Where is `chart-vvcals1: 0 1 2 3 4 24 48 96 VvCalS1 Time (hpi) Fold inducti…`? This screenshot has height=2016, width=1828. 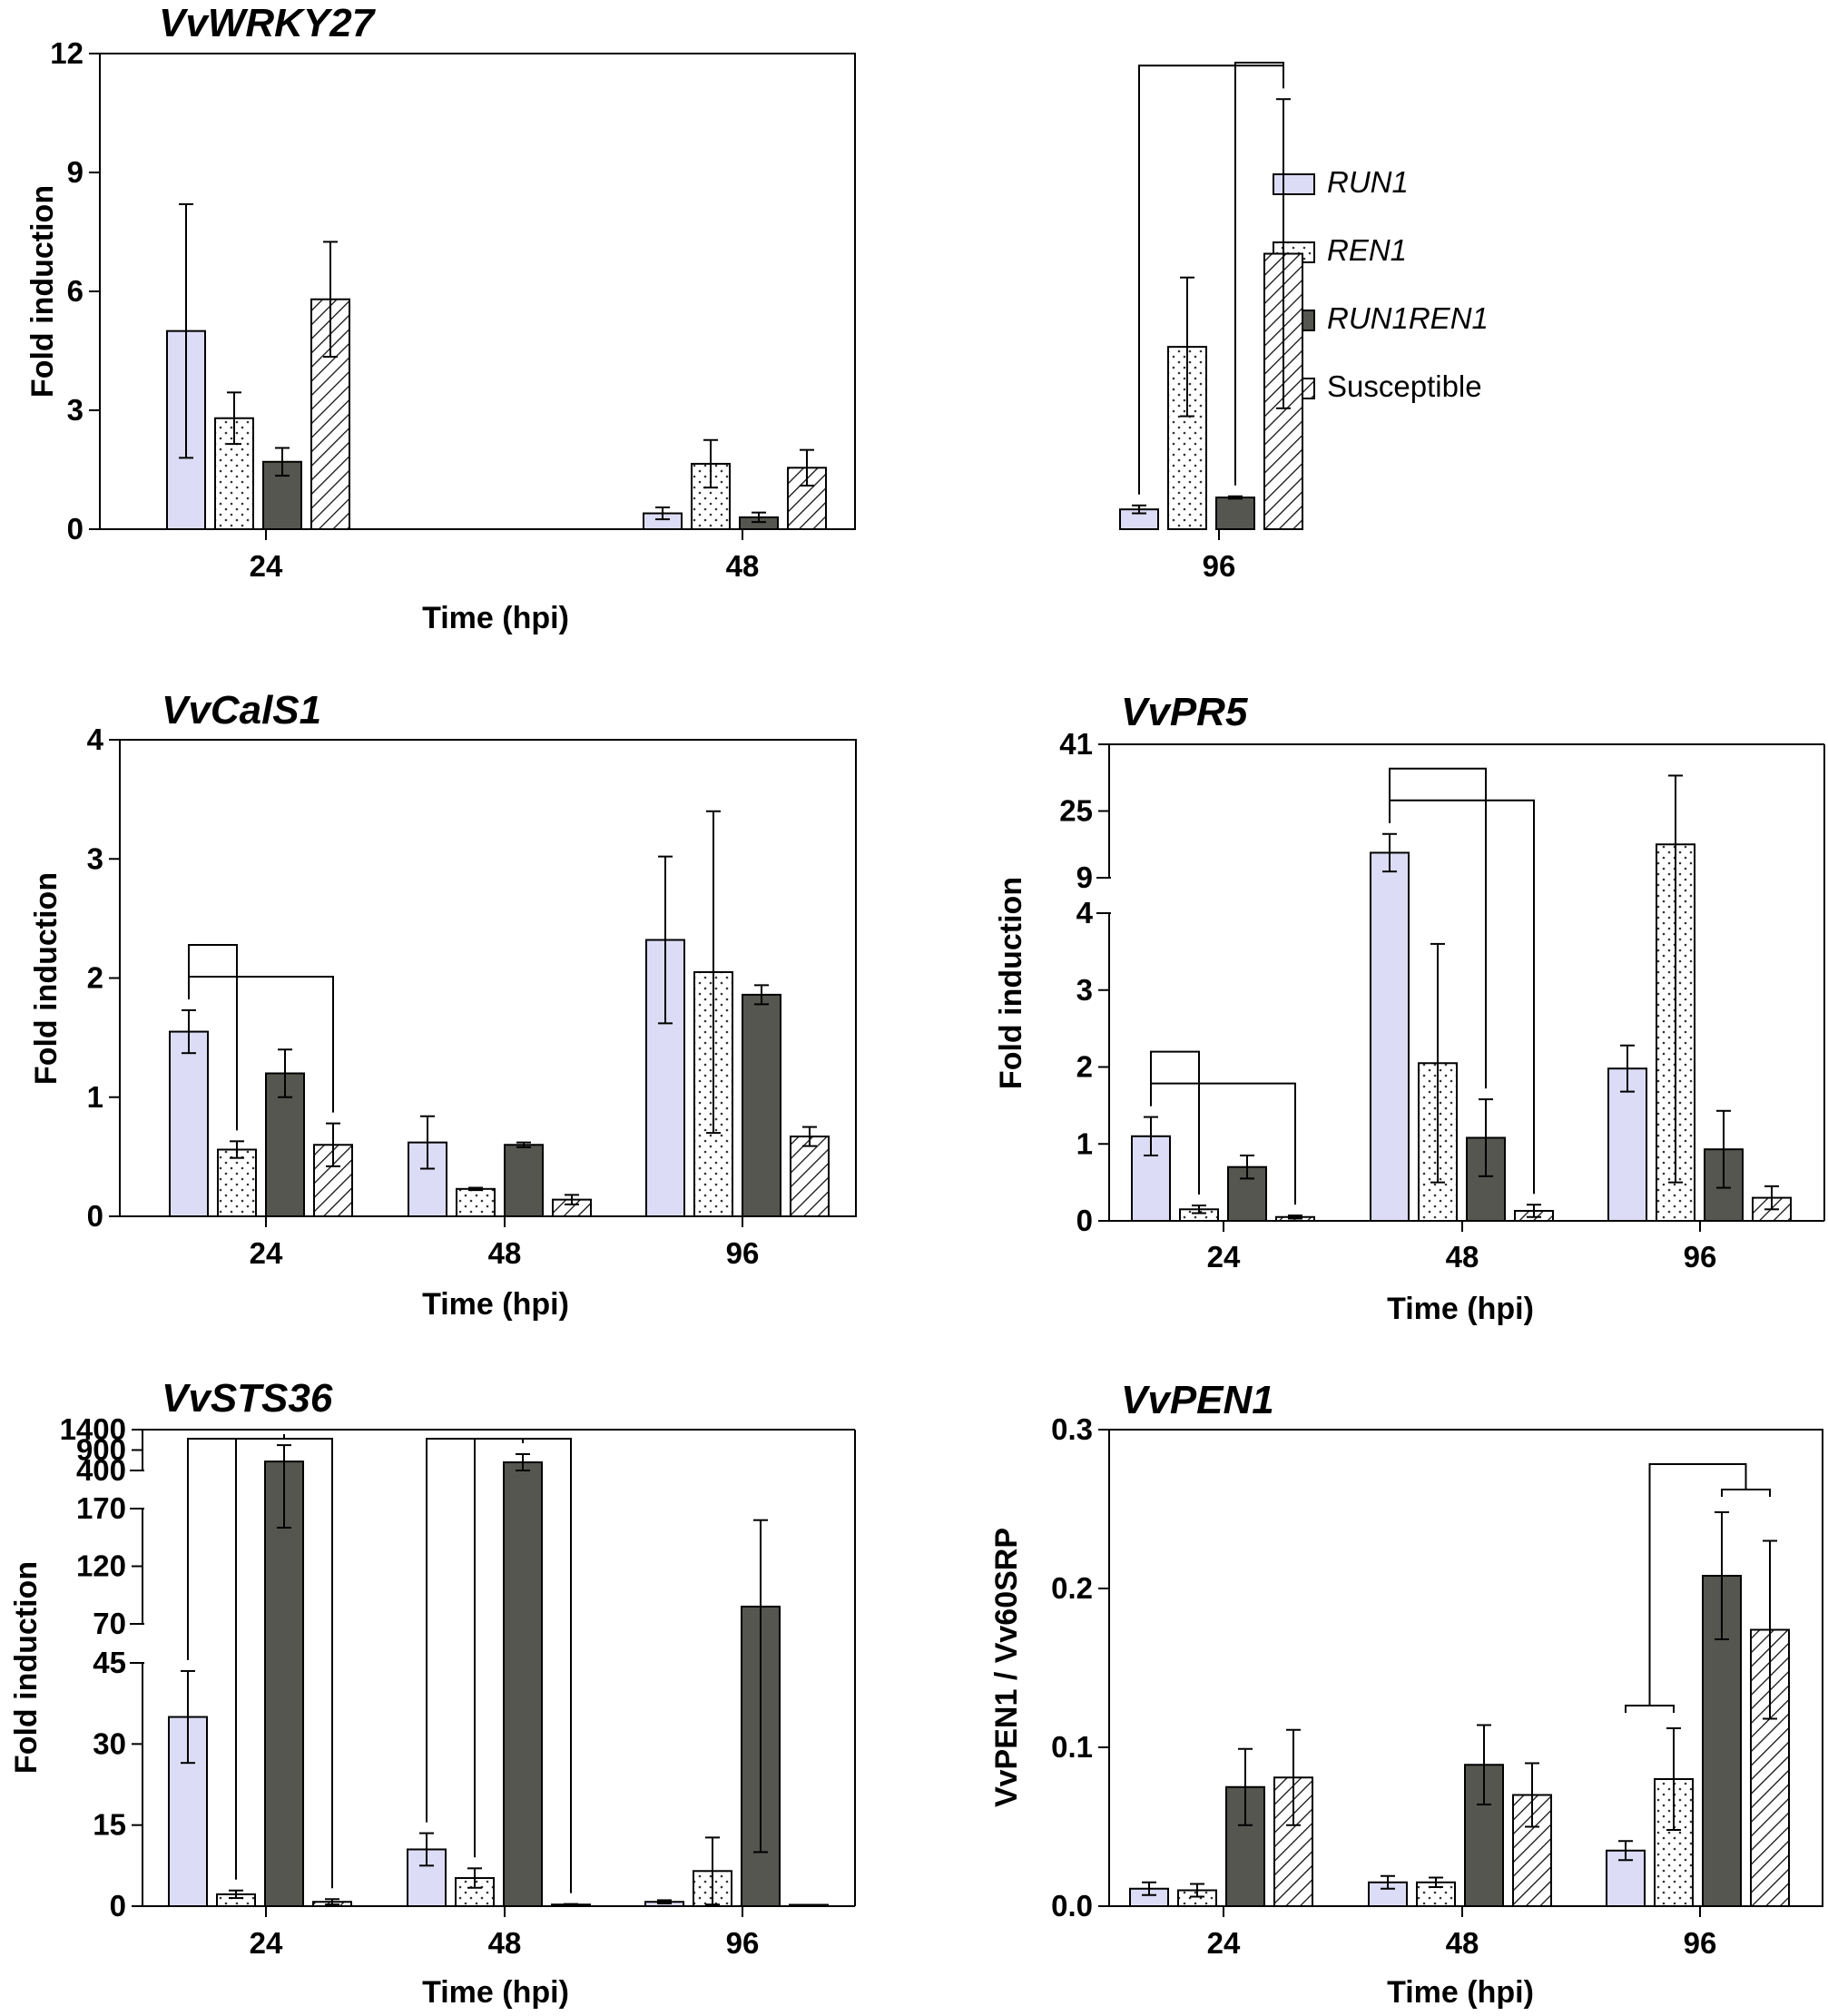 chart-vvcals1: 0 1 2 3 4 24 48 96 VvCalS1 Time (hpi) Fold inducti… is located at coordinates (443, 1005).